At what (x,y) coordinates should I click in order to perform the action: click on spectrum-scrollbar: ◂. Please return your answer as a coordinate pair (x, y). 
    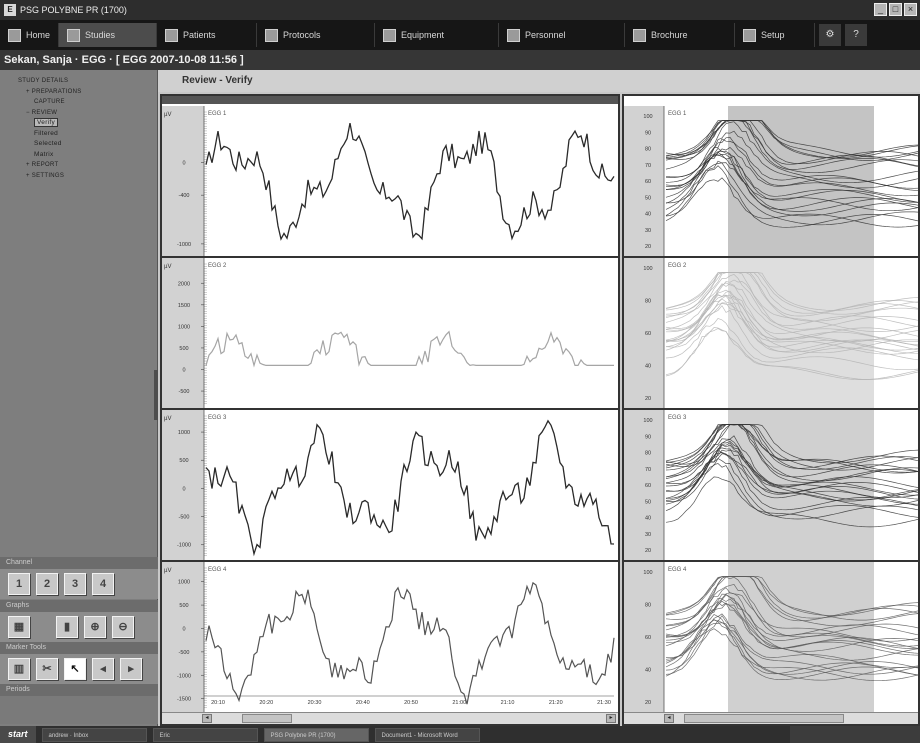
    Looking at the image, I should click on (771, 718).